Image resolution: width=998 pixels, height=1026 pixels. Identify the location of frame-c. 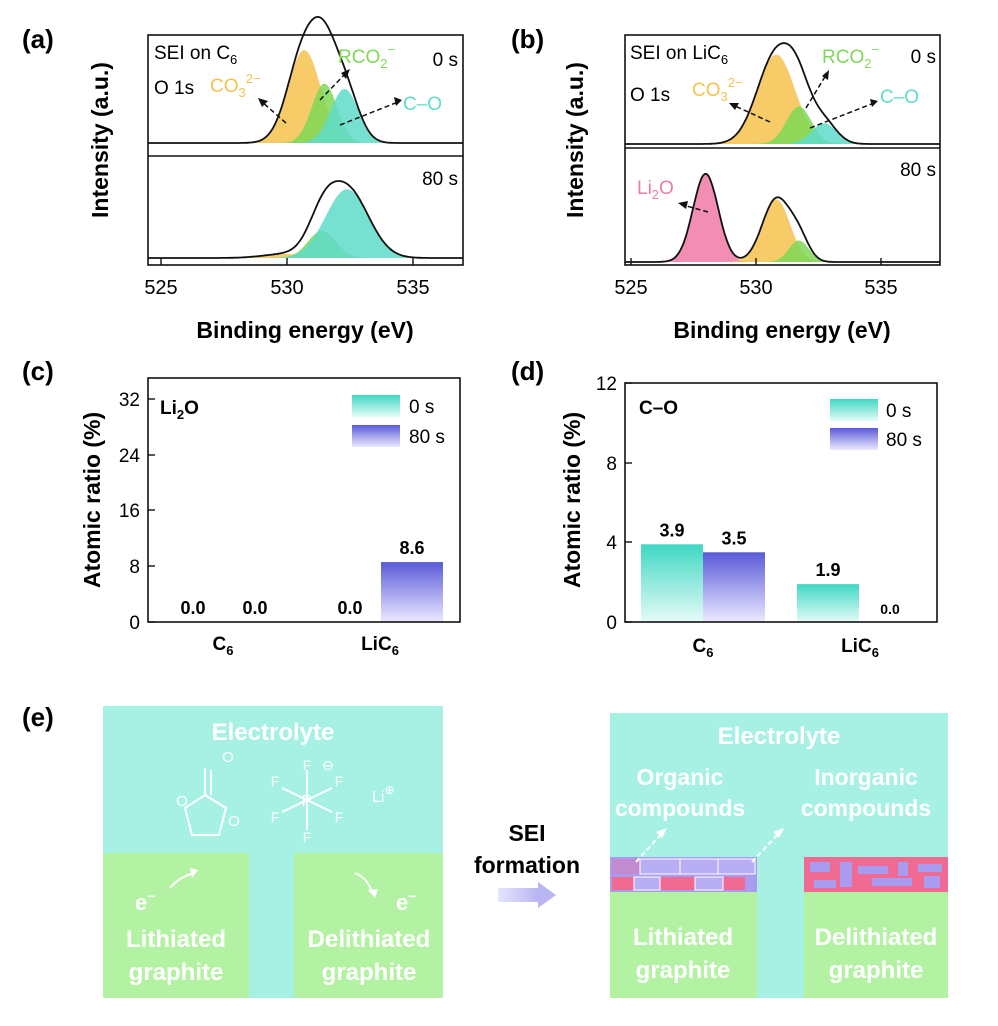
(304, 500).